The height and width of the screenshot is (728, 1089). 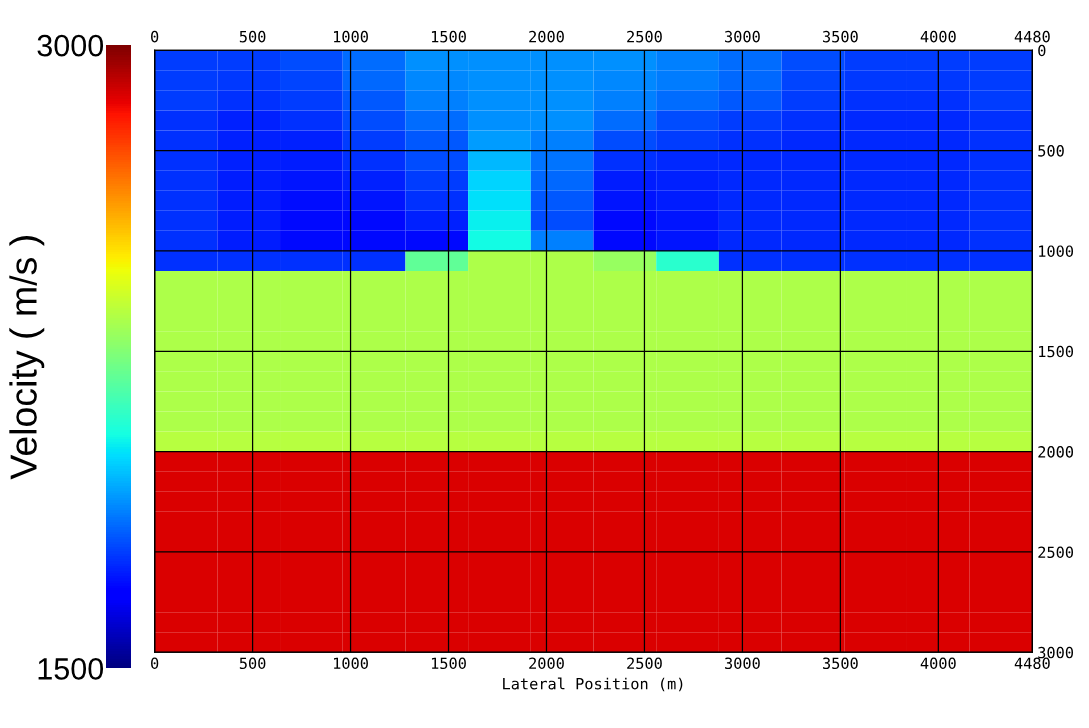 I want to click on x2-tick-label: 2000, so click(x=546, y=36).